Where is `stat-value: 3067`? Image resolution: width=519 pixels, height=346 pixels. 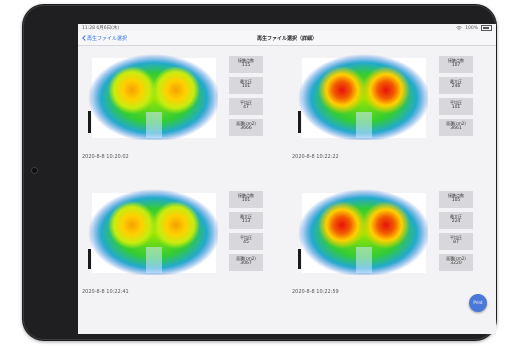 stat-value: 3067 is located at coordinates (246, 263).